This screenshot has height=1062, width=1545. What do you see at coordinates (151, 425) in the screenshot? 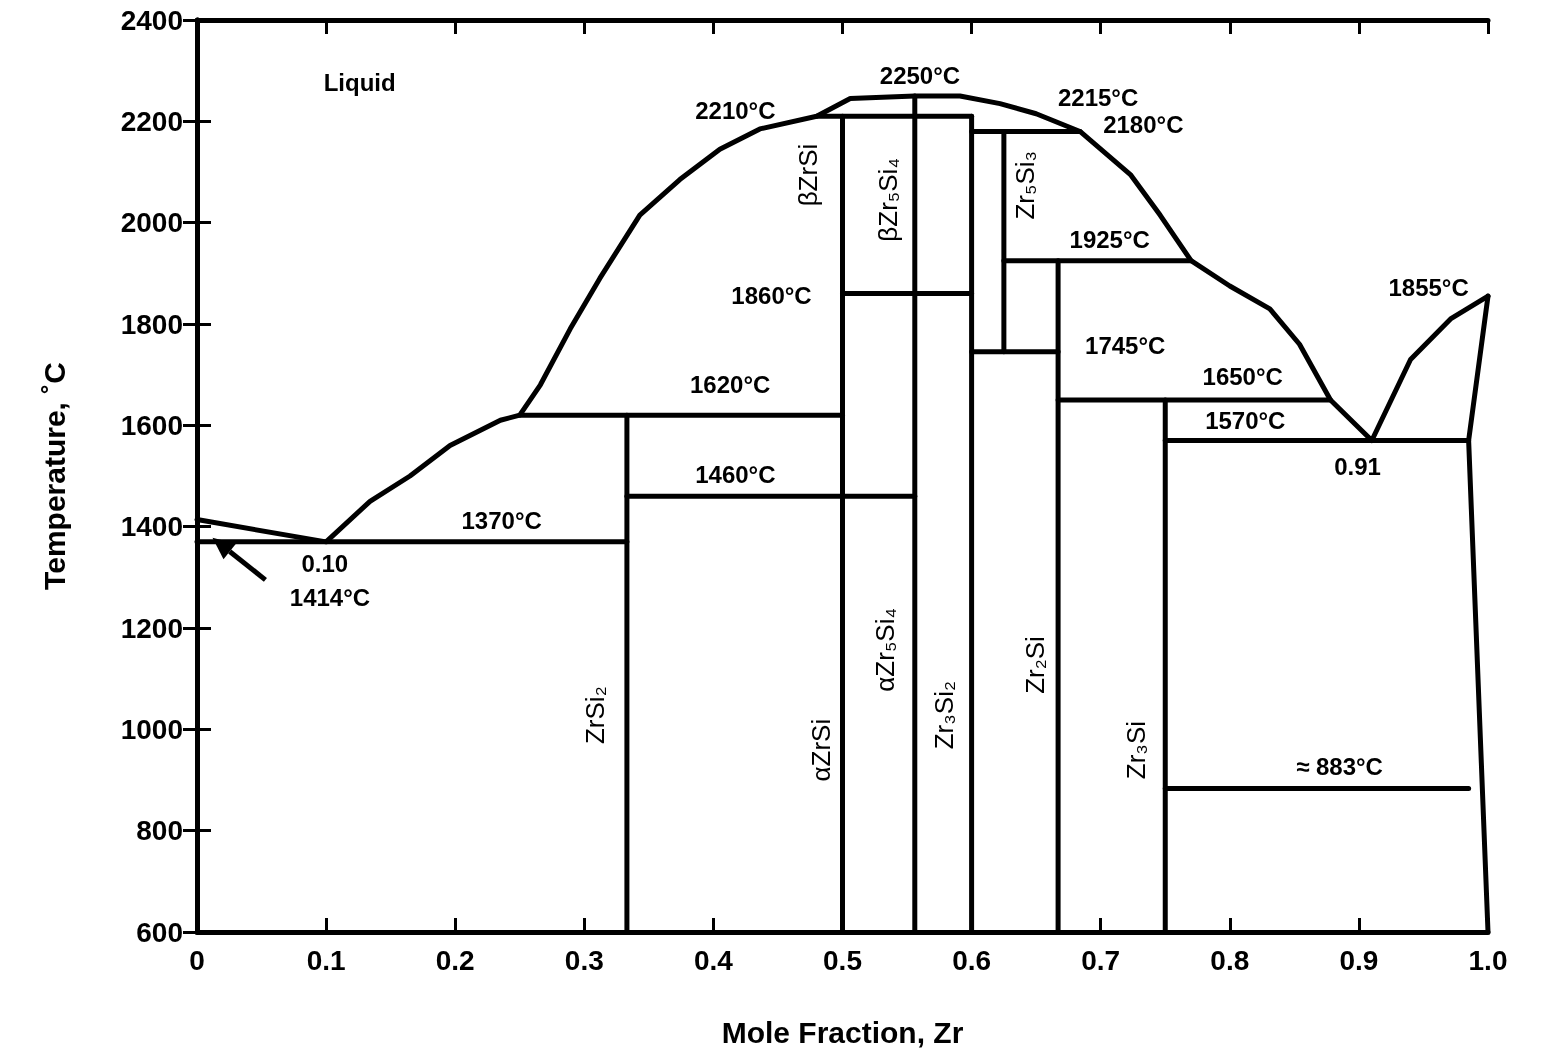
I see `y-tick-label: 1600` at bounding box center [151, 425].